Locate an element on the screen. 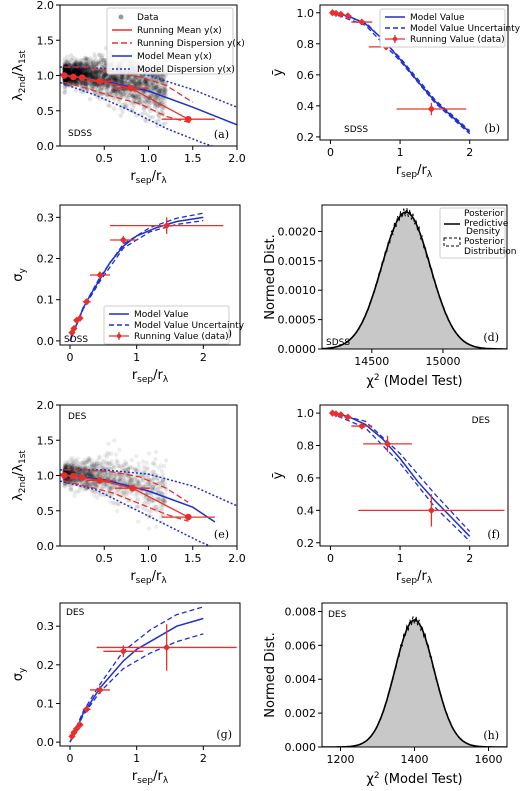 This screenshot has width=520, height=791. plot-area is located at coordinates (148, 492).